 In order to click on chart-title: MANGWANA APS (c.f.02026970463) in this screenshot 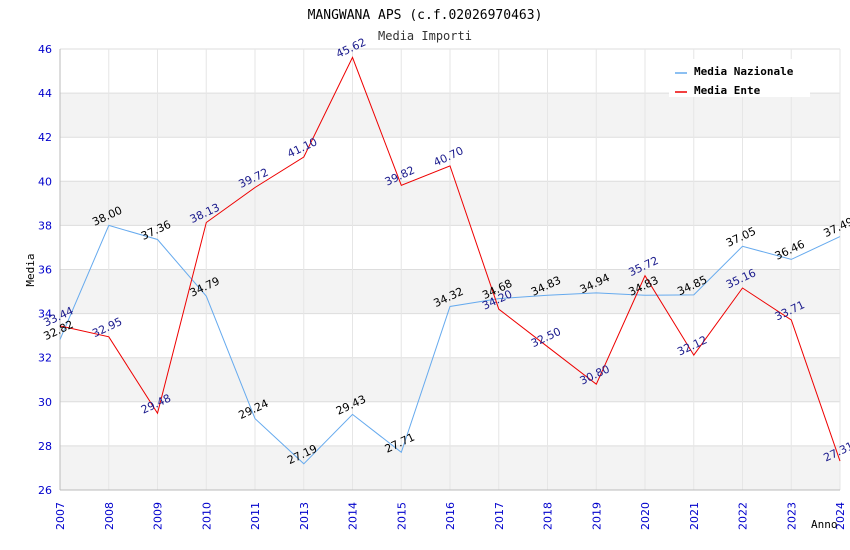, I will do `click(425, 15)`.